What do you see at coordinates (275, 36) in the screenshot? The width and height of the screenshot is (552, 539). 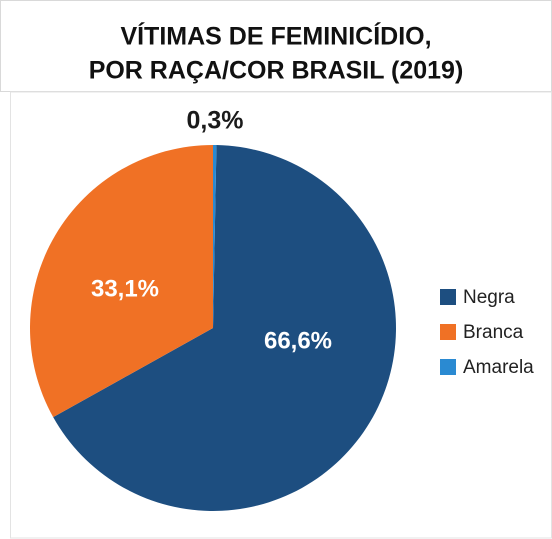 I see `chart-title: VÍTIMAS DE FEMINICÍDIO,` at bounding box center [275, 36].